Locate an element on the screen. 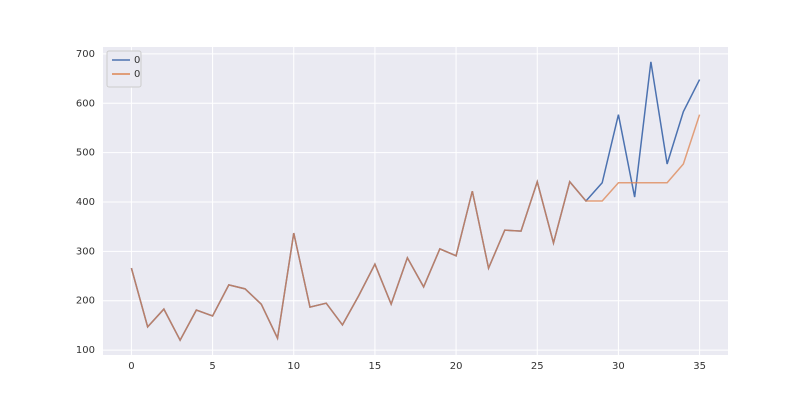 The width and height of the screenshot is (810, 405). x-tick-label: 15 is located at coordinates (375, 366).